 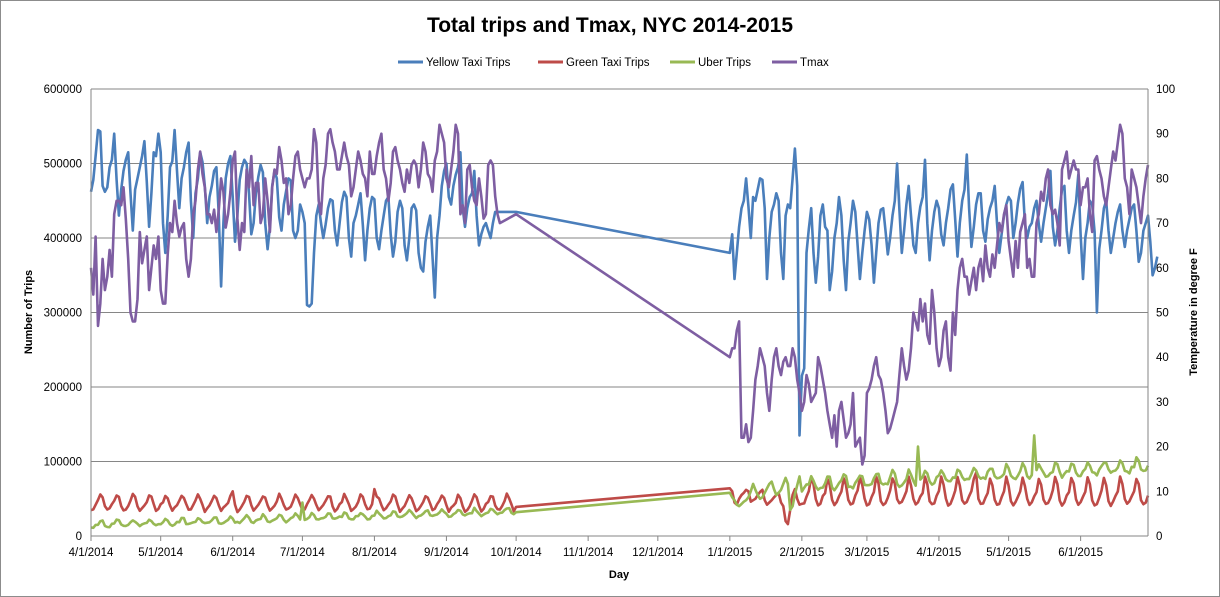 What do you see at coordinates (468, 63) in the screenshot?
I see `legend-label: Yellow Taxi Trips` at bounding box center [468, 63].